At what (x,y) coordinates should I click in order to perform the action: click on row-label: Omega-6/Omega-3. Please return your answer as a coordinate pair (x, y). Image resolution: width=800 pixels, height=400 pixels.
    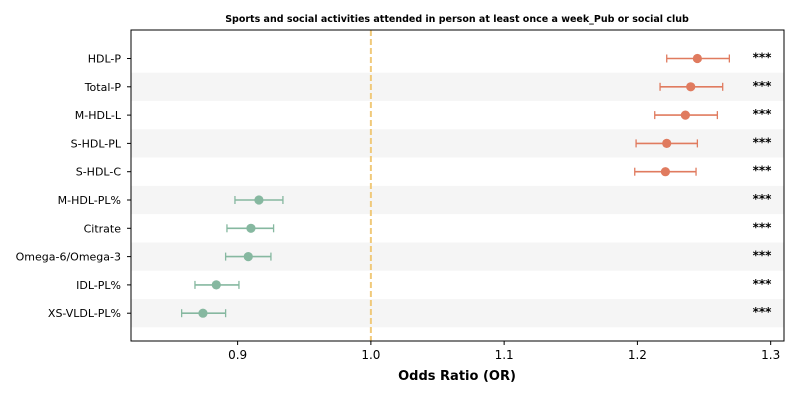
    Looking at the image, I should click on (68, 257).